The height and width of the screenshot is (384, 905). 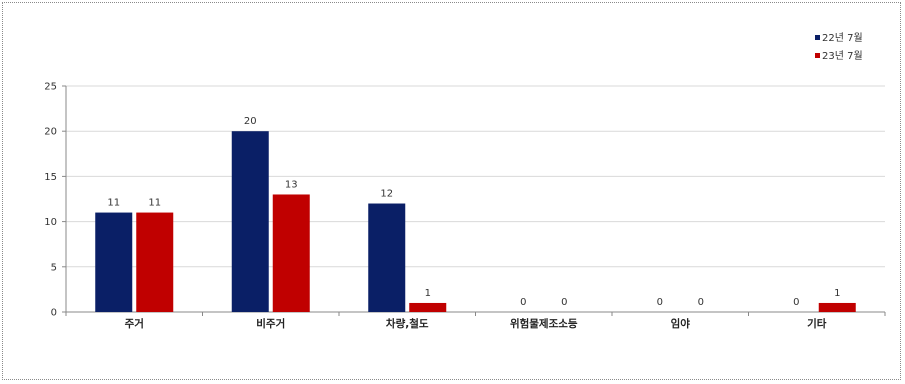 What do you see at coordinates (817, 323) in the screenshot?
I see `x-tick-label: 기타` at bounding box center [817, 323].